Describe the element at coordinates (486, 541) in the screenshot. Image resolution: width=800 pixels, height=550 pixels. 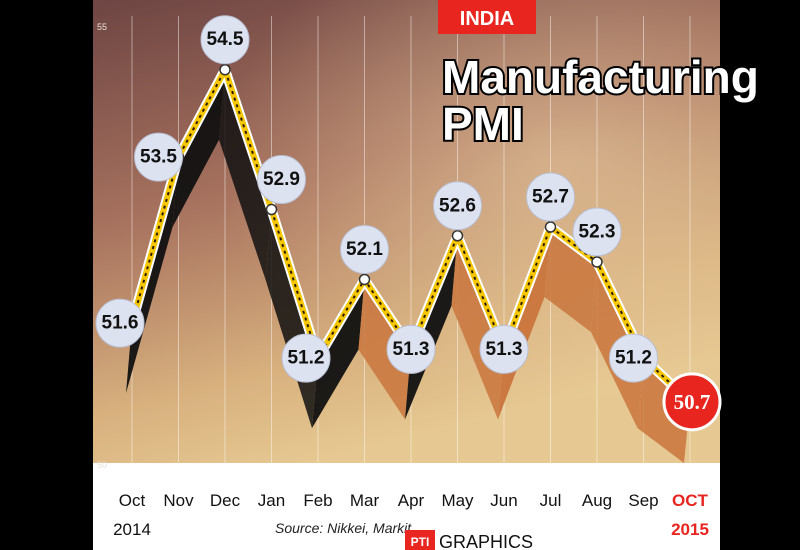
I see `graphics-credit: GRAPHICS` at that location.